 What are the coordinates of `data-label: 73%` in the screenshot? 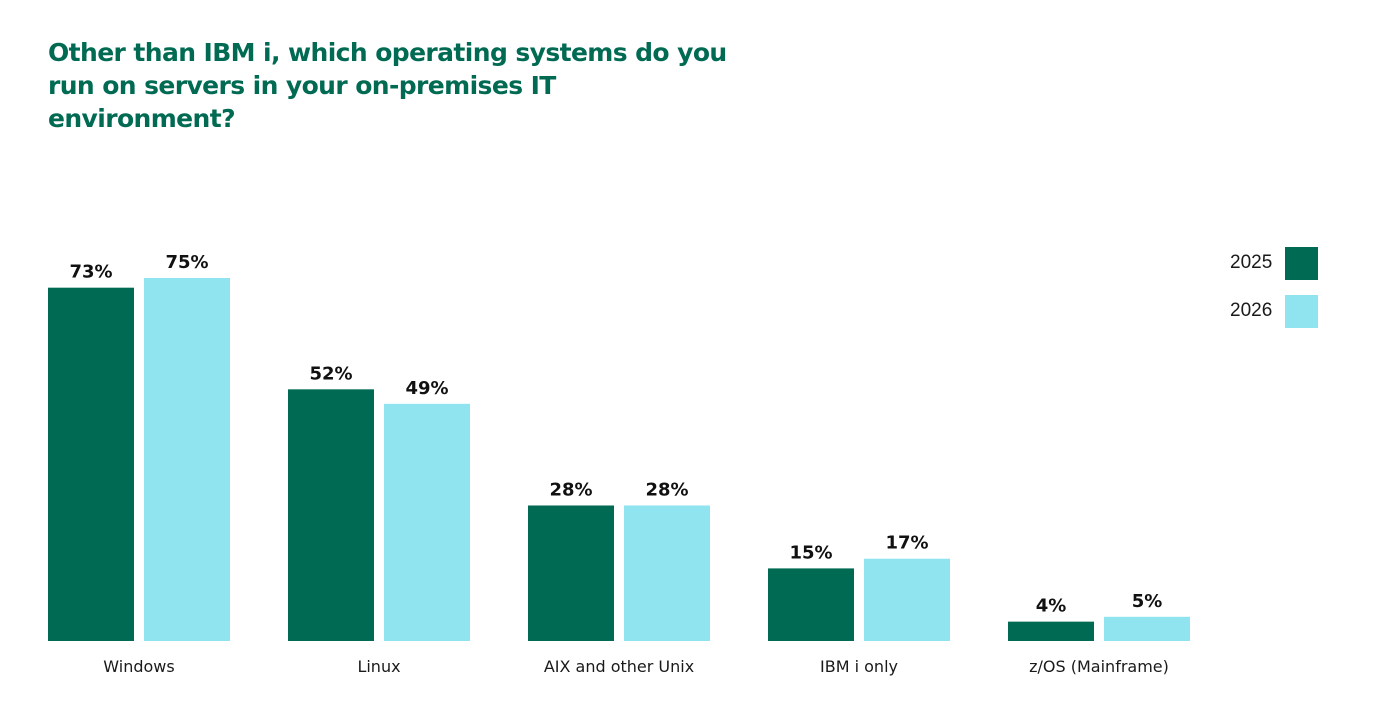 It's located at (90, 272).